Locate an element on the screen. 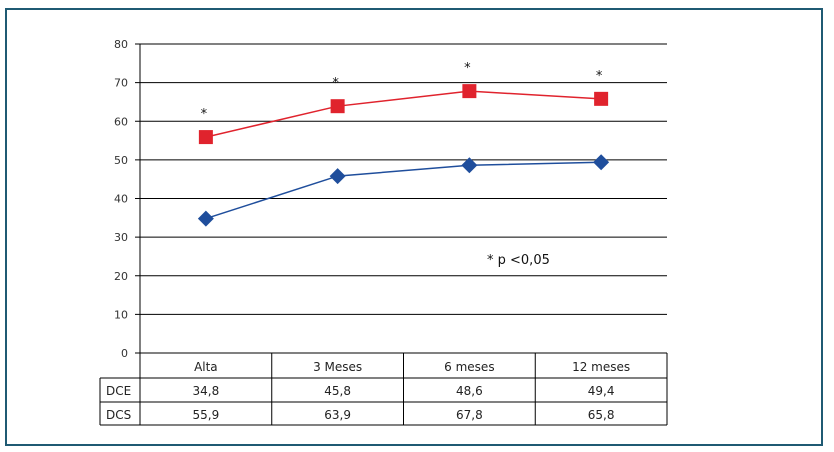 The height and width of the screenshot is (452, 834). data-label: 34,8 is located at coordinates (206, 391).